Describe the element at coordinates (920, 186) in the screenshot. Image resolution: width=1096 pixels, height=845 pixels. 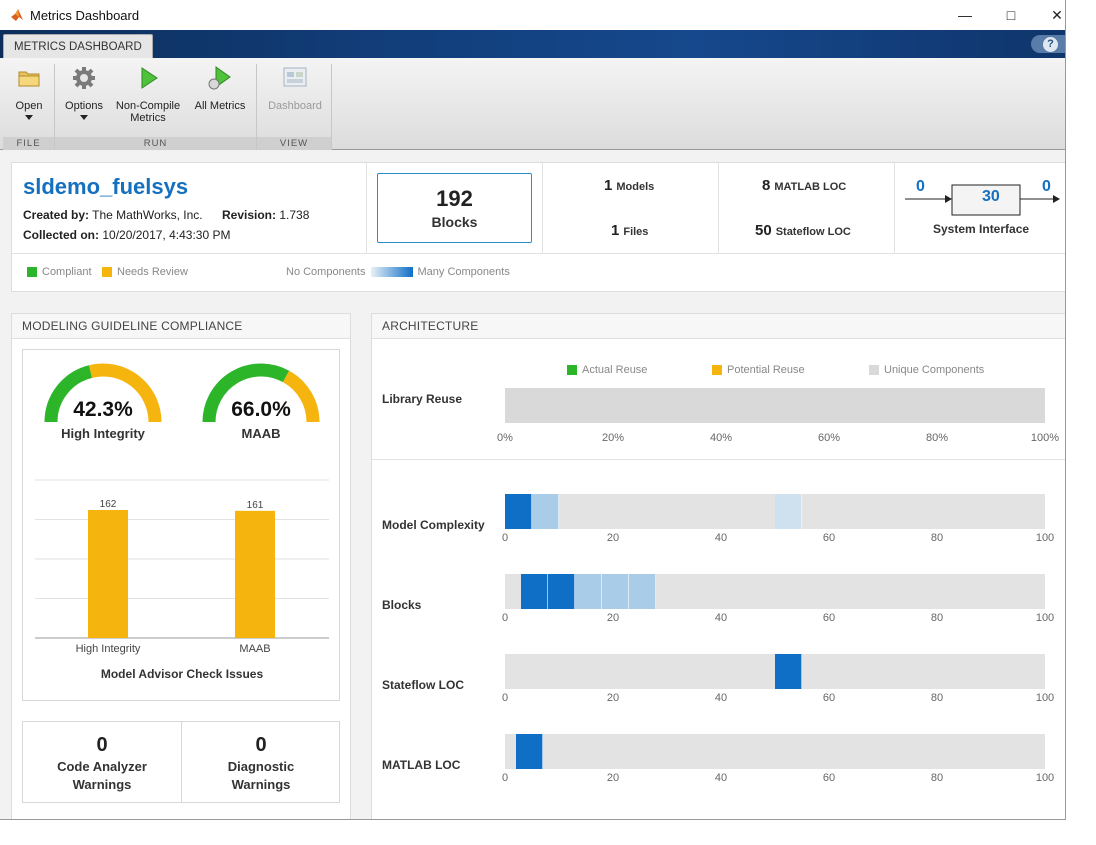
I see `interface-inputs: 0` at that location.